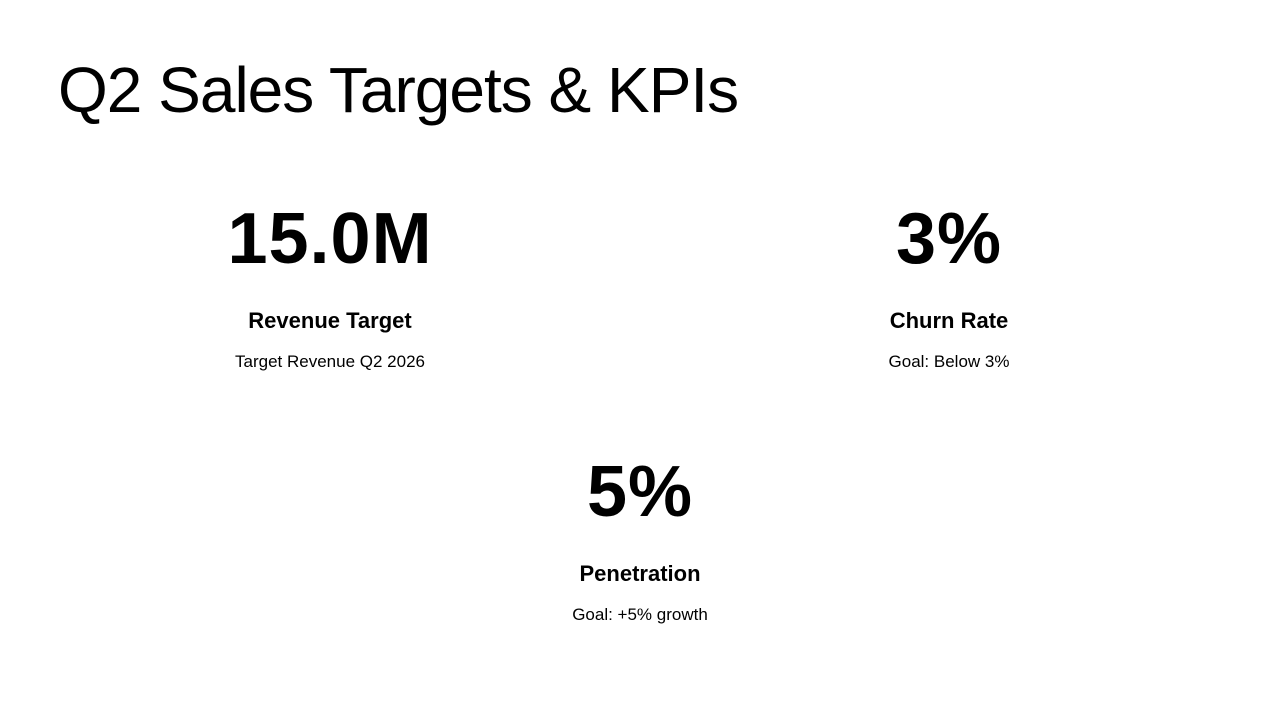  What do you see at coordinates (330, 320) in the screenshot?
I see `kpi-label: Revenue Target` at bounding box center [330, 320].